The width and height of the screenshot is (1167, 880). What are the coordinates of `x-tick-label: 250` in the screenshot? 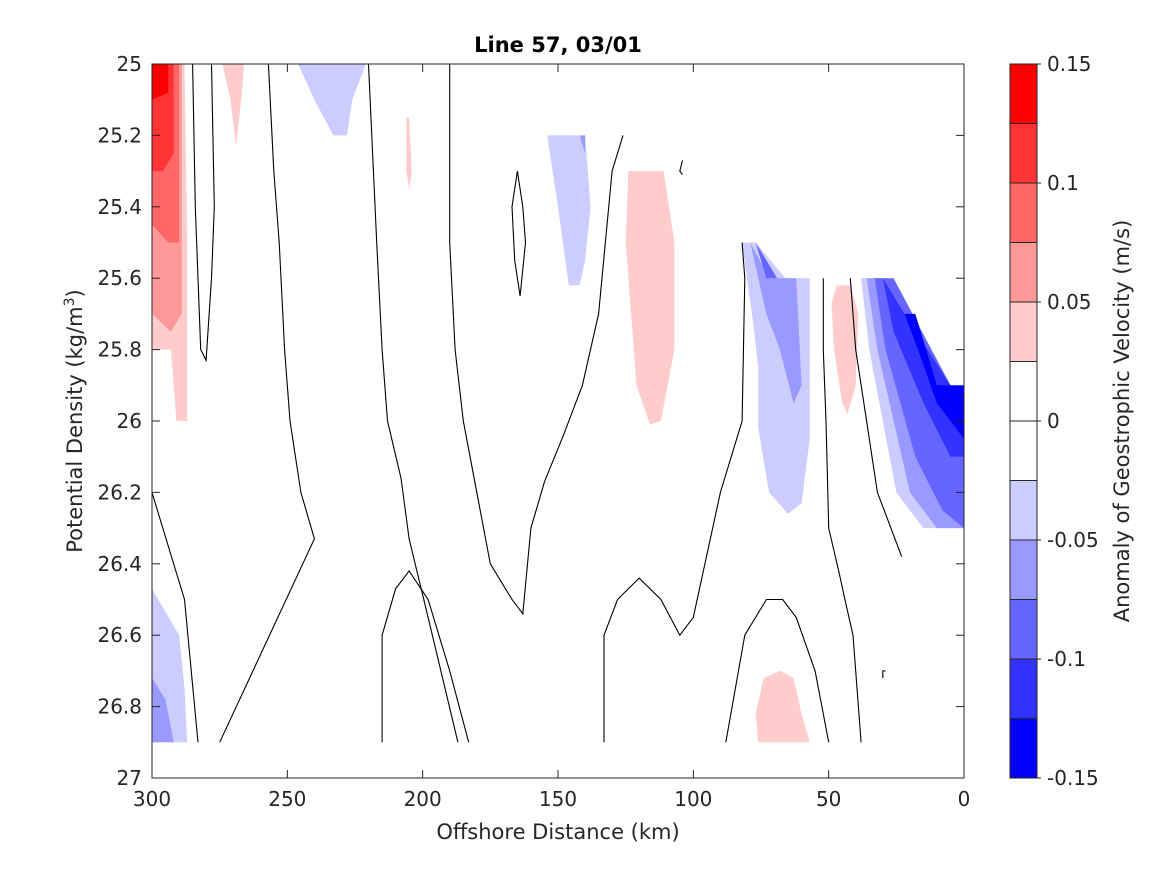 It's located at (287, 799).